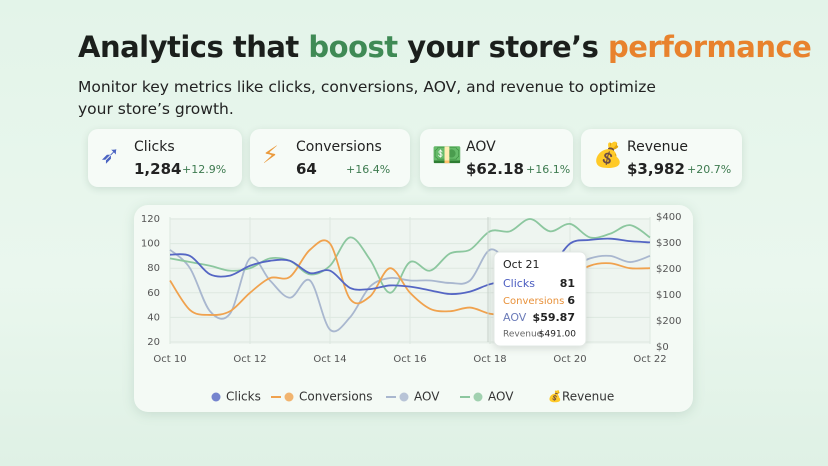 The height and width of the screenshot is (466, 828). What do you see at coordinates (608, 155) in the screenshot?
I see `icon: 💰` at bounding box center [608, 155].